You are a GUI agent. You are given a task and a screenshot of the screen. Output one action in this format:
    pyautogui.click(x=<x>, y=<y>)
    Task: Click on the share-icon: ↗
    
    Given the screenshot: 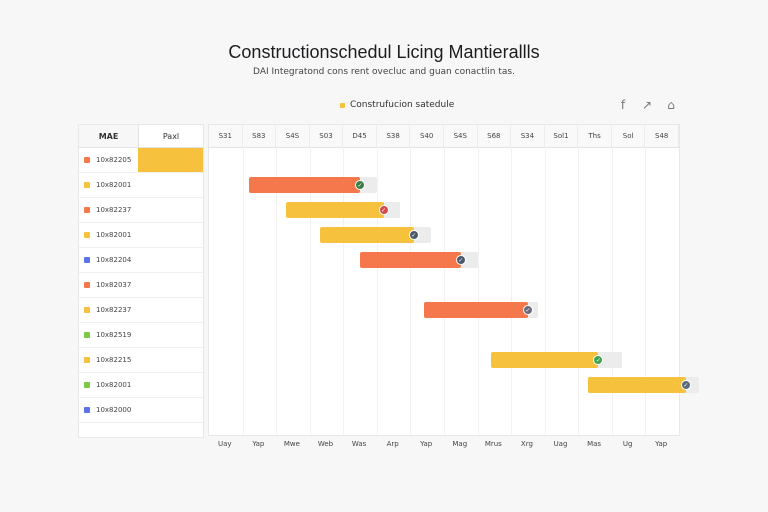 What is the action you would take?
    pyautogui.click(x=647, y=105)
    